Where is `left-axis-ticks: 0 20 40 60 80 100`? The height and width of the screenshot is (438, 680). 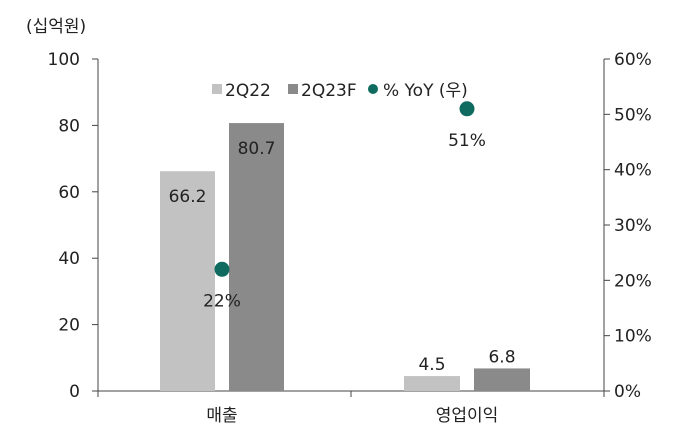
left-axis-ticks: 0 20 40 60 80 100 is located at coordinates (73, 226).